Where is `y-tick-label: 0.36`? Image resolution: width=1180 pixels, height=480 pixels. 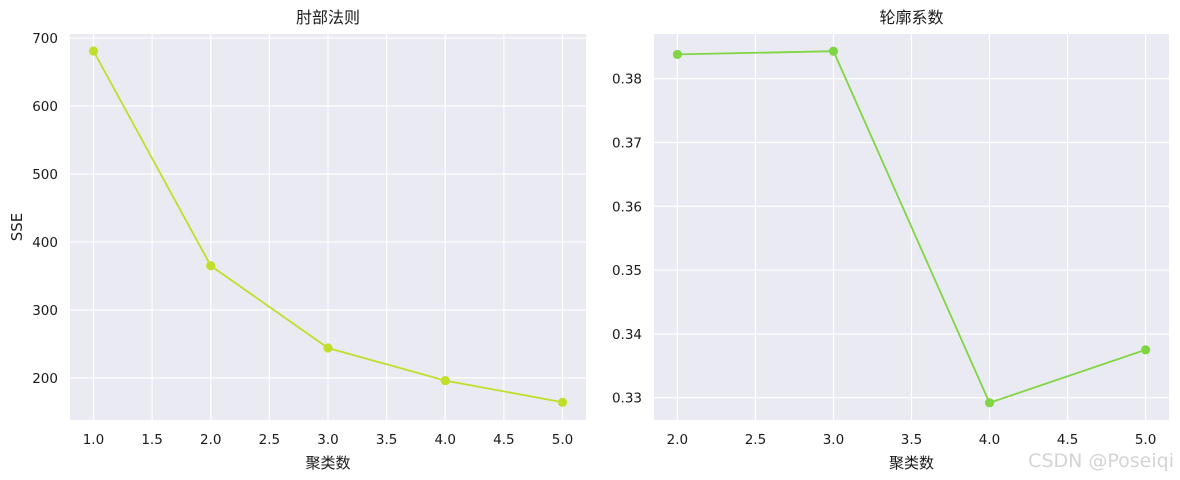
y-tick-label: 0.36 is located at coordinates (627, 207).